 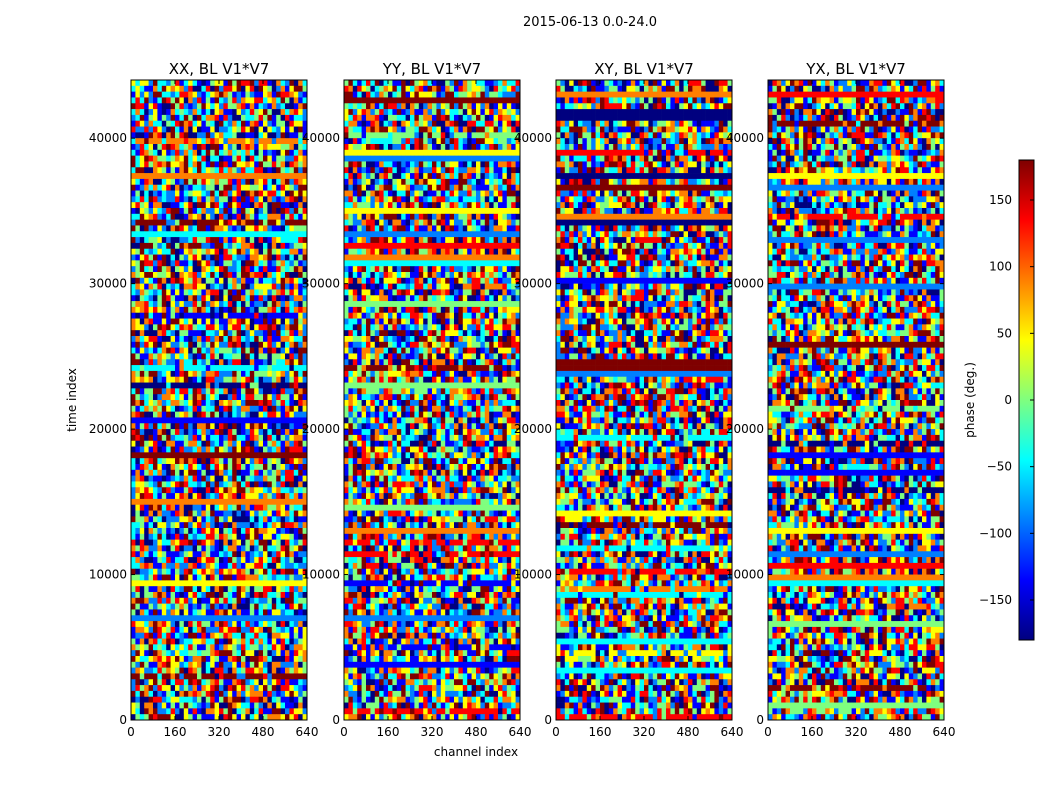 I want to click on panel-xx-cells, so click(x=219, y=400).